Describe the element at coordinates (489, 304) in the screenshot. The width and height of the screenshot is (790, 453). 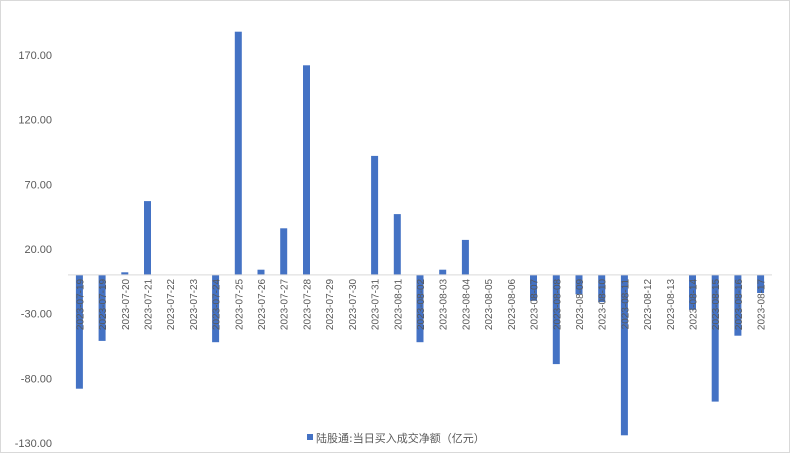
I see `x-tick-label: 2023-08-05` at that location.